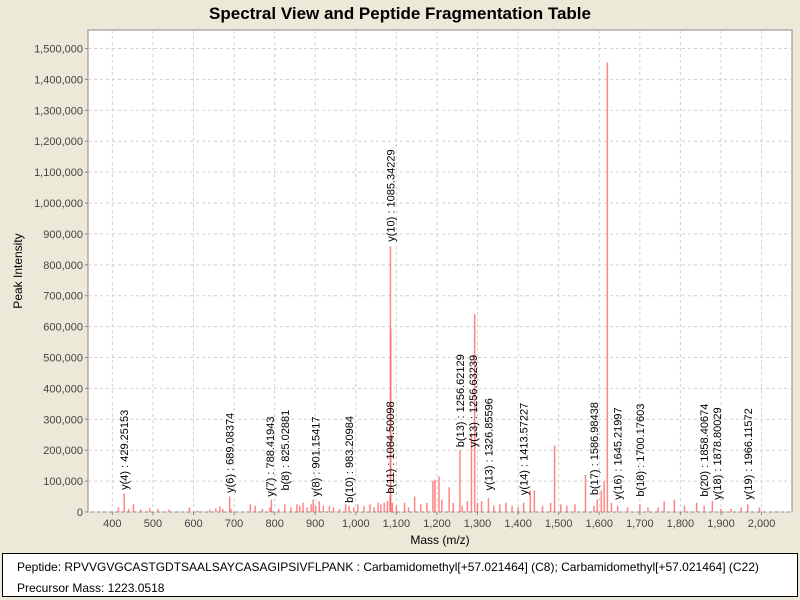  What do you see at coordinates (153, 524) in the screenshot?
I see `x-tick-label: 500` at bounding box center [153, 524].